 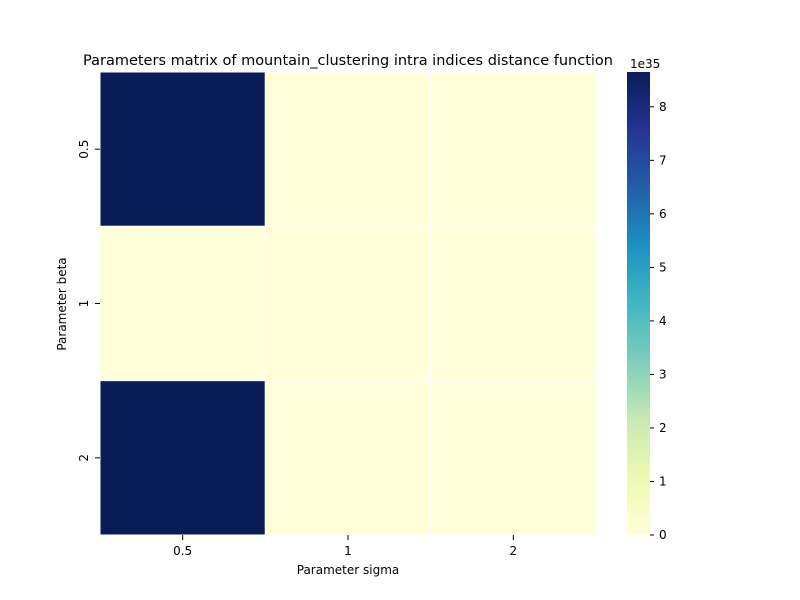 I want to click on colorbar-tick-label: 1, so click(x=663, y=481).